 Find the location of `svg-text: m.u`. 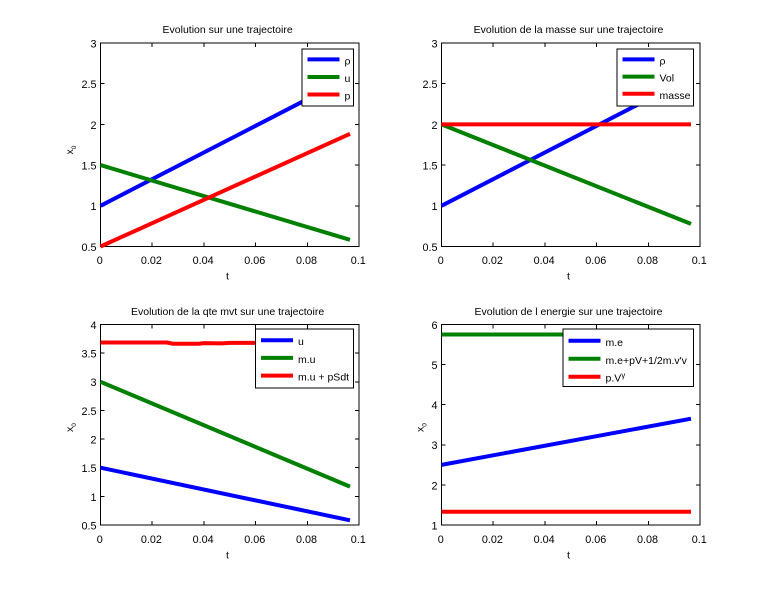

svg-text: m.u is located at coordinates (307, 360).